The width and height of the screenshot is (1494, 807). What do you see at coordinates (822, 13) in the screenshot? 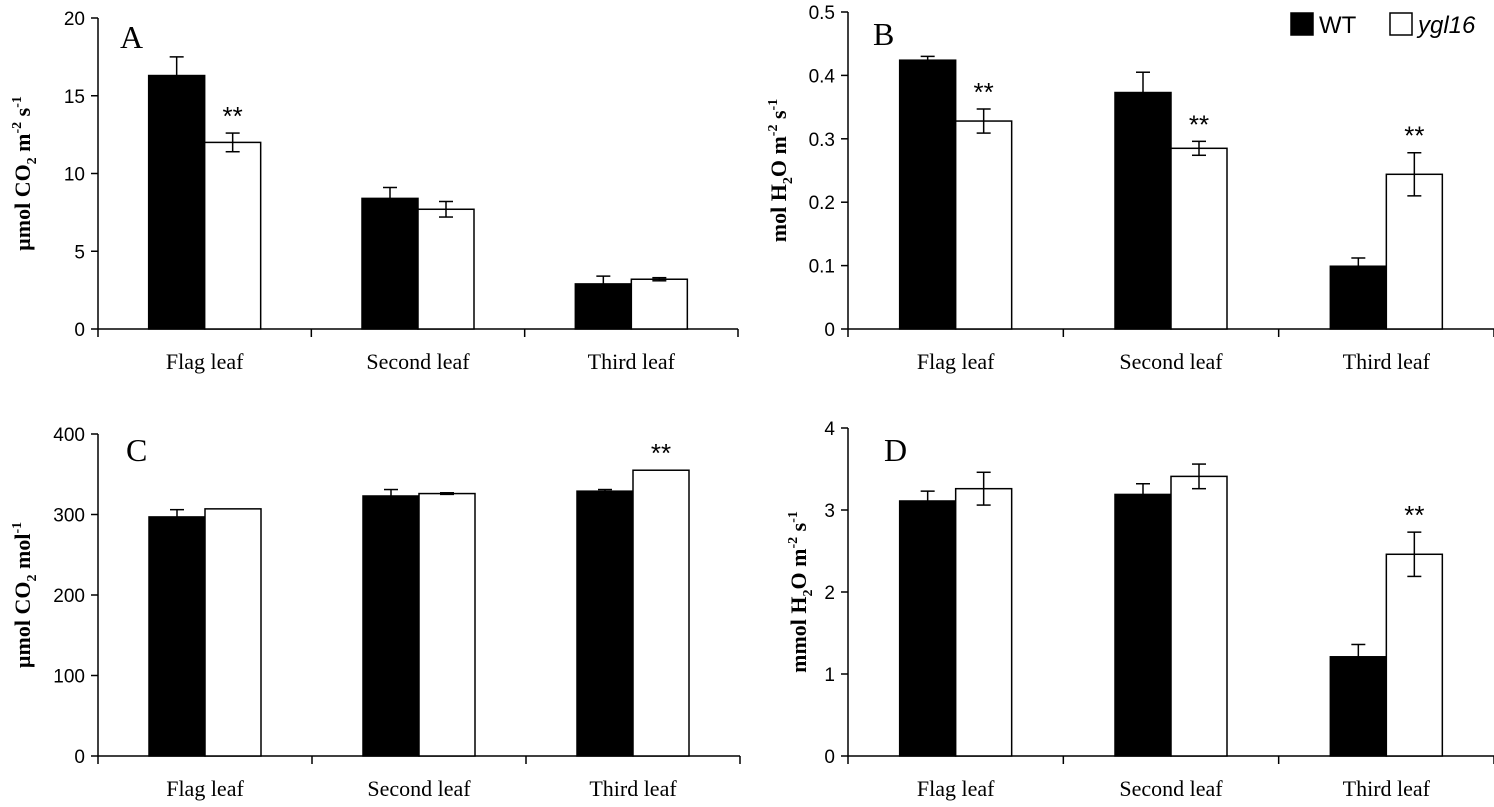
I see `y-tick-label: 0.5` at bounding box center [822, 13].